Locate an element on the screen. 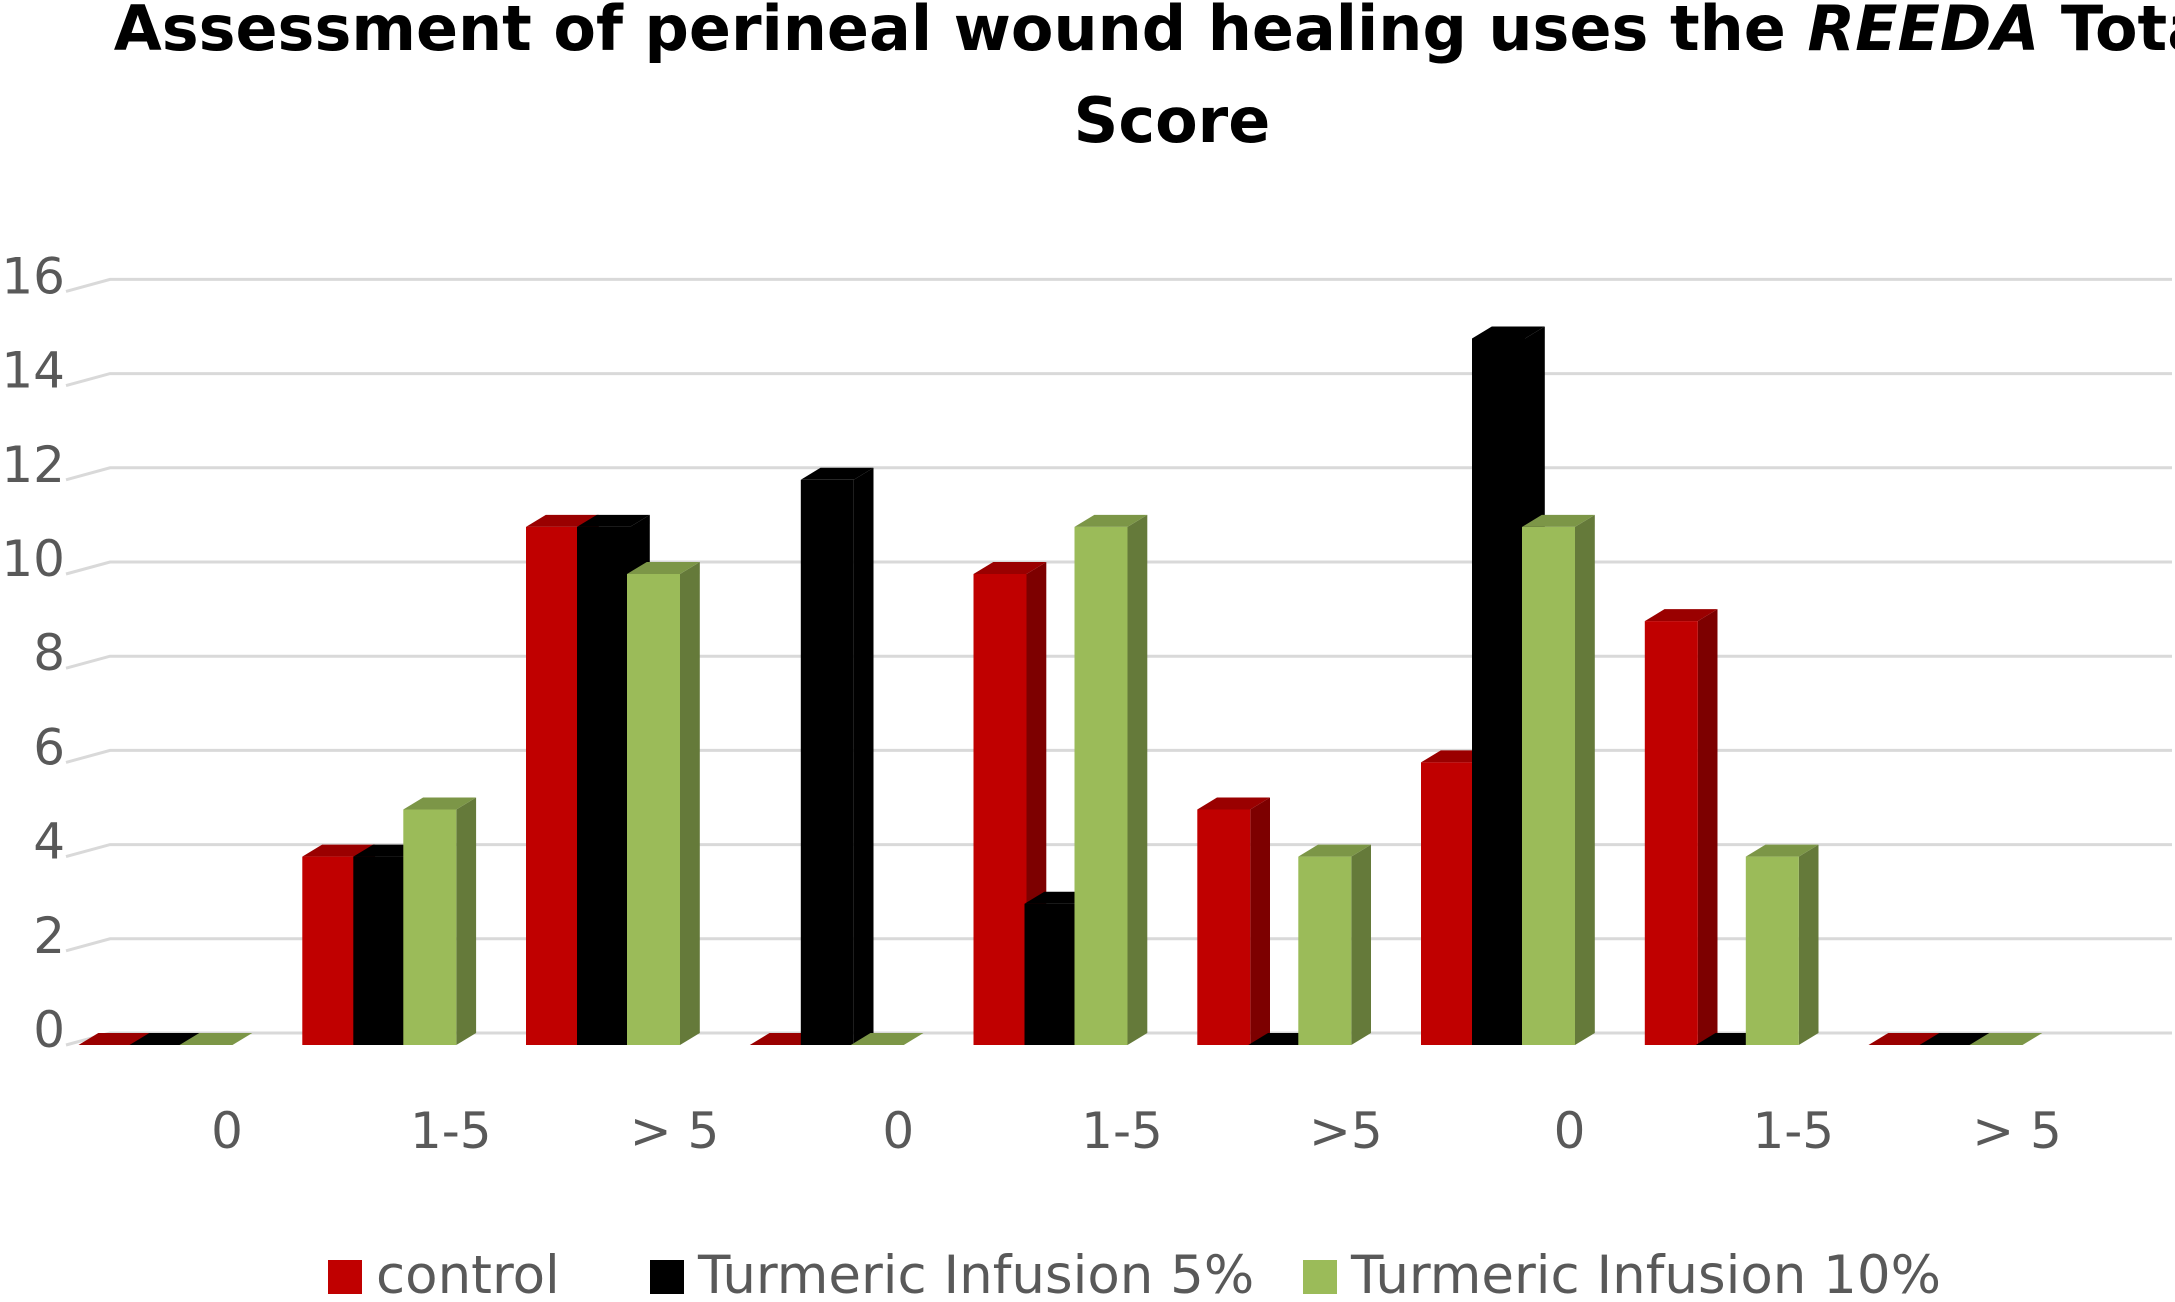 The height and width of the screenshot is (1302, 2175). chart-title-part-2: REEDA is located at coordinates (1923, 32).